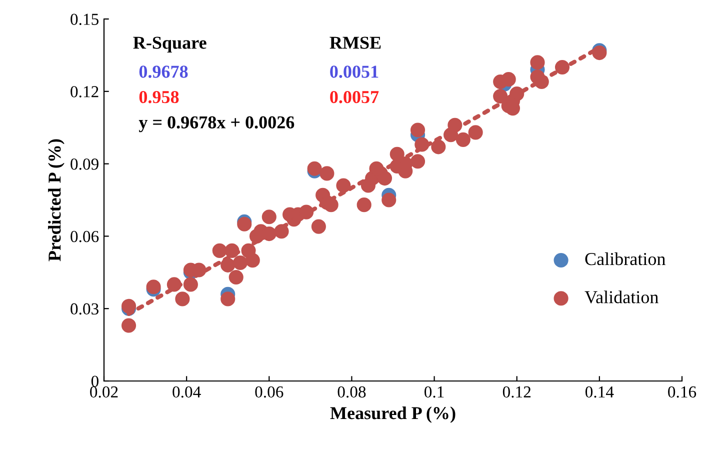  What do you see at coordinates (516, 392) in the screenshot?
I see `x-tick-label: 0.12` at bounding box center [516, 392].